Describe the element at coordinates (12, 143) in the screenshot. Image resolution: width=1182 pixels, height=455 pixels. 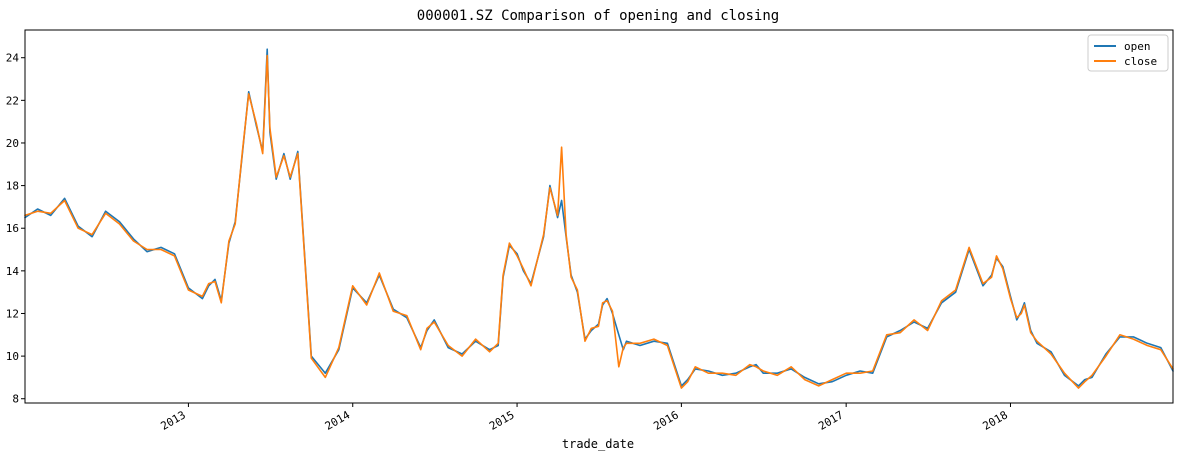
I see `y-tick-label: 20` at that location.